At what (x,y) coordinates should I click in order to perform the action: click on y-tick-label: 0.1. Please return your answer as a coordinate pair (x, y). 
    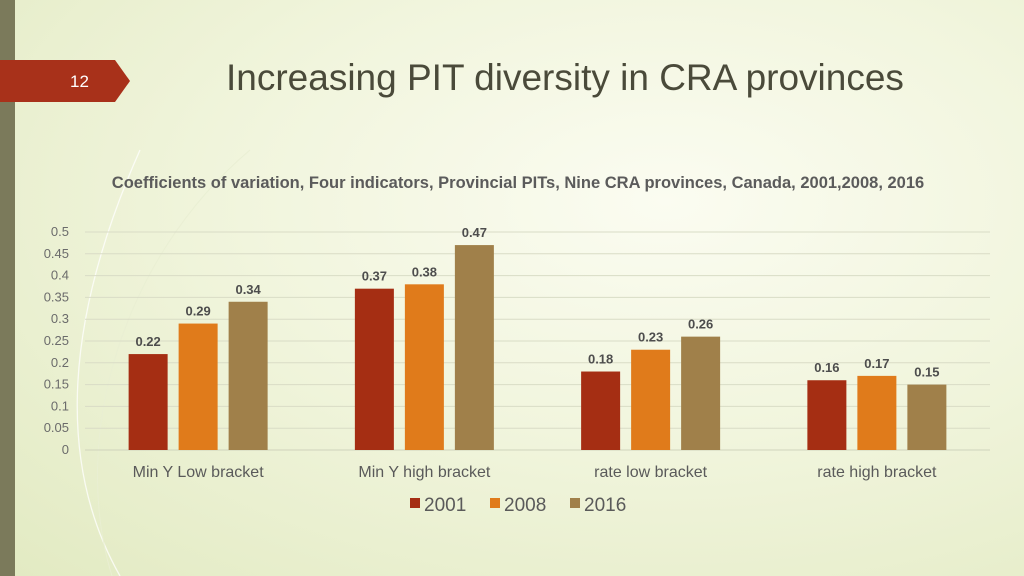
    Looking at the image, I should click on (60, 405).